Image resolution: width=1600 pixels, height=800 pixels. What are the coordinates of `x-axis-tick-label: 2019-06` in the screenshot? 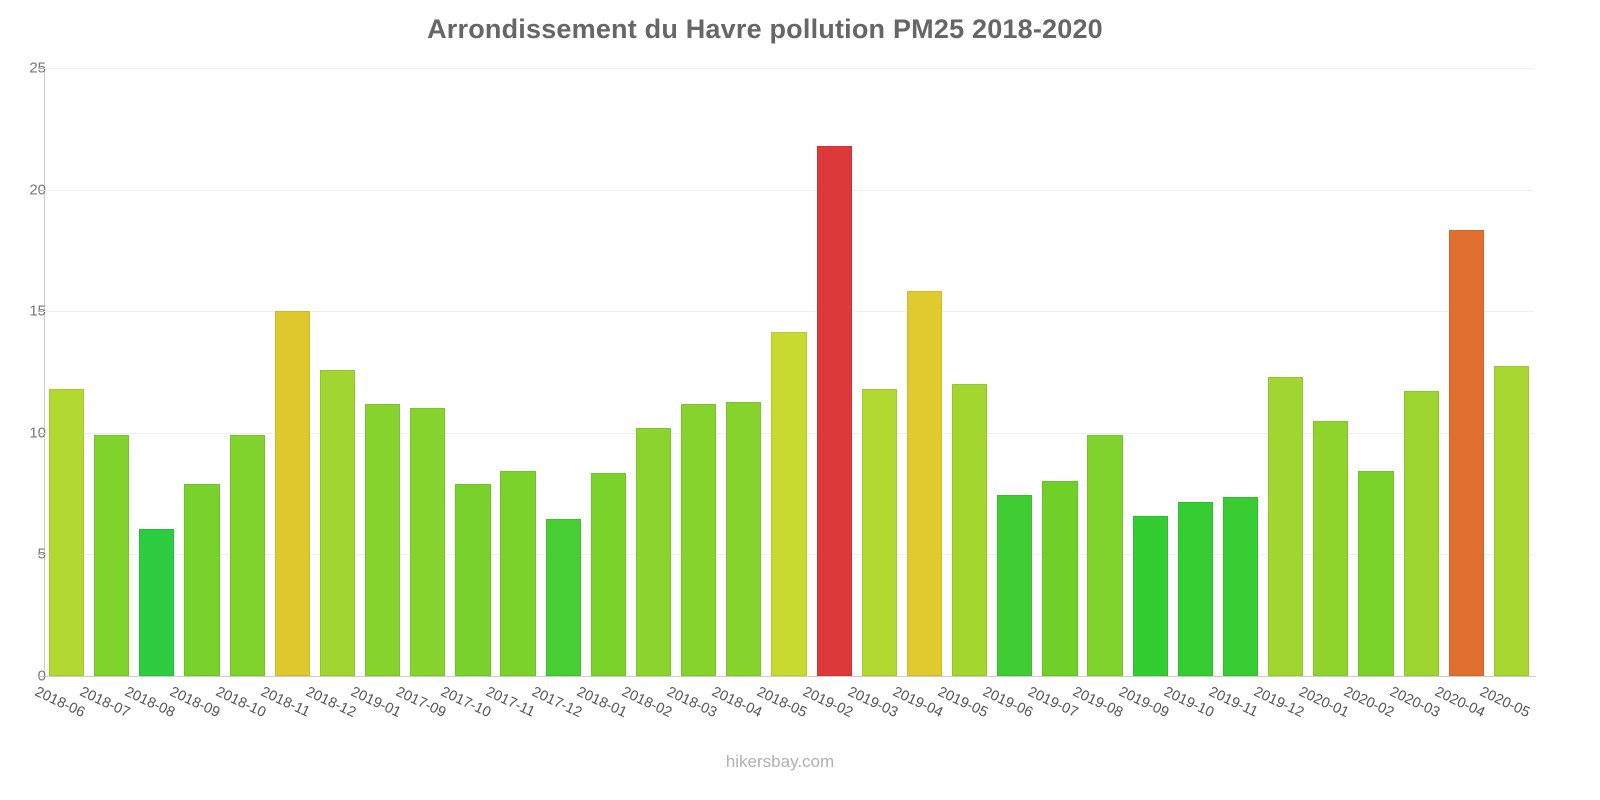 It's located at (1008, 702).